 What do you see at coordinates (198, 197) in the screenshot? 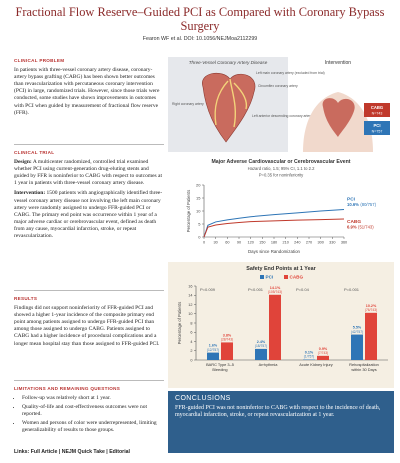
I see `y-tick-label: 15` at bounding box center [198, 197].